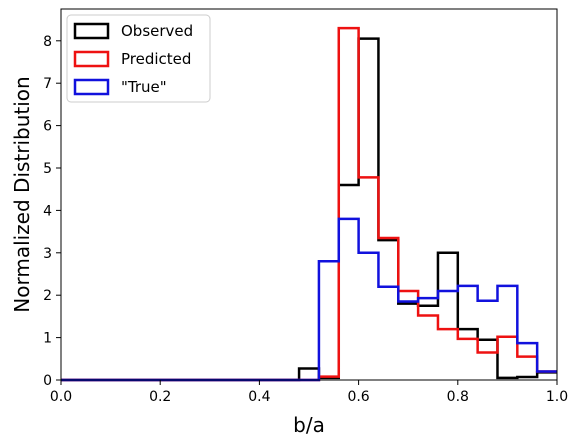 The image size is (579, 446). Describe the element at coordinates (61, 397) in the screenshot. I see `x-tick-label: 0.0` at that location.